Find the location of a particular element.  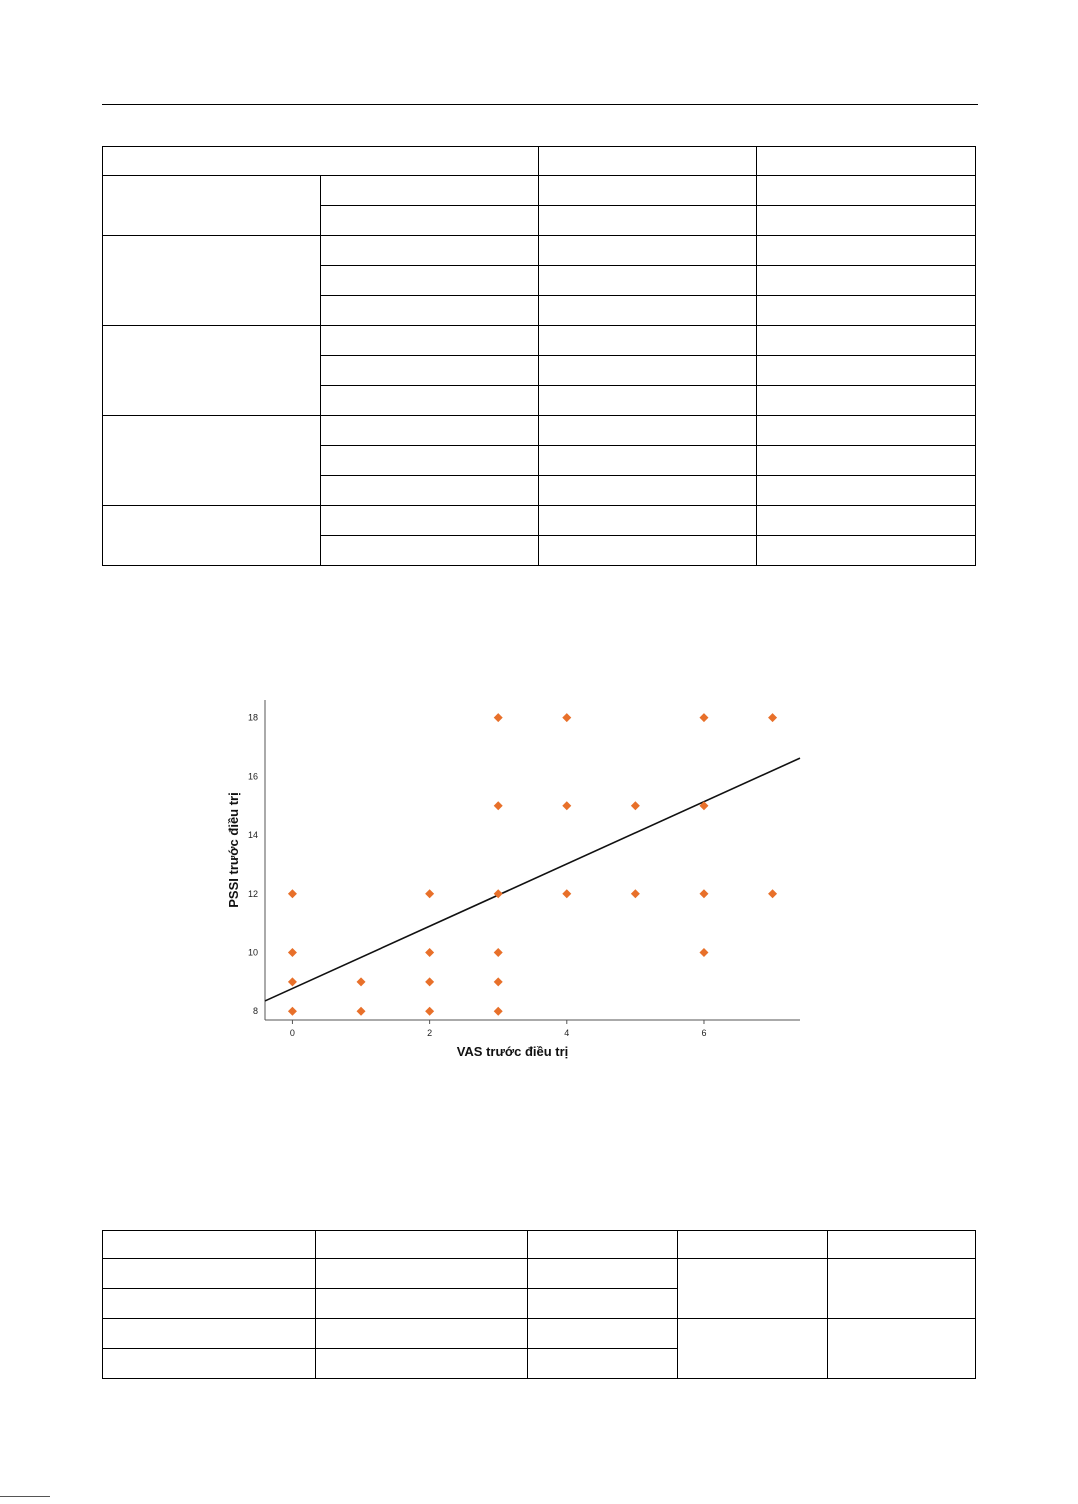

x-tick-label: 4 is located at coordinates (566, 1033).